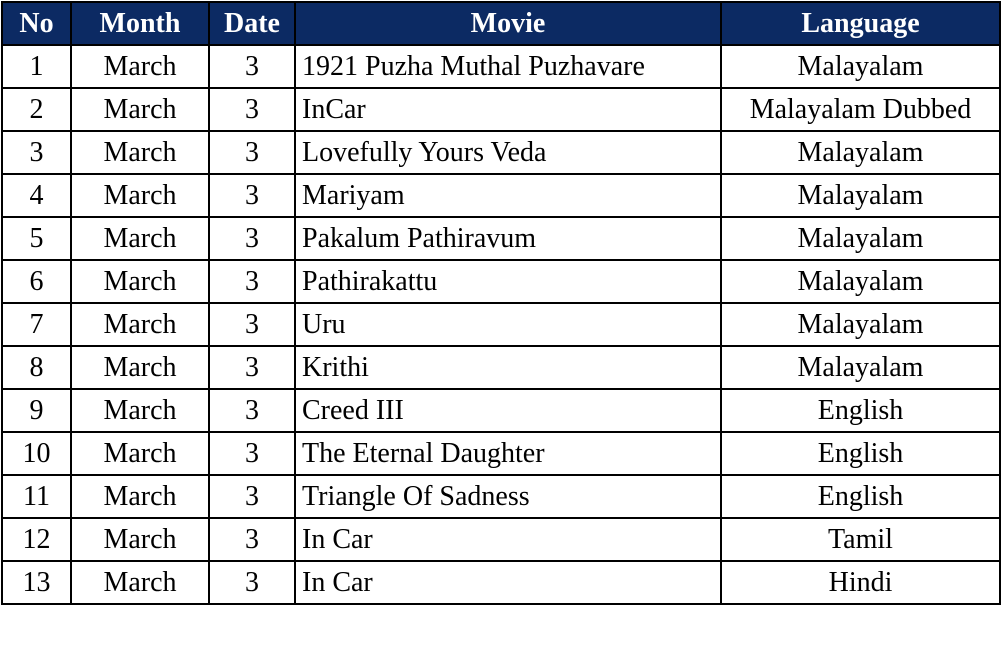  I want to click on cell-no: 1, so click(36, 66).